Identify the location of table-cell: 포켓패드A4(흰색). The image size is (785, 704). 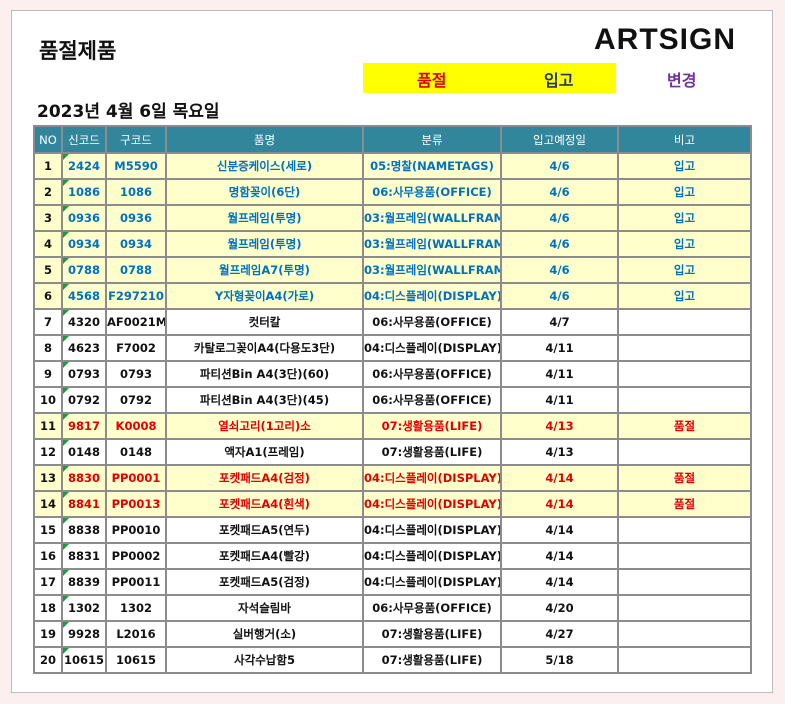
(264, 504).